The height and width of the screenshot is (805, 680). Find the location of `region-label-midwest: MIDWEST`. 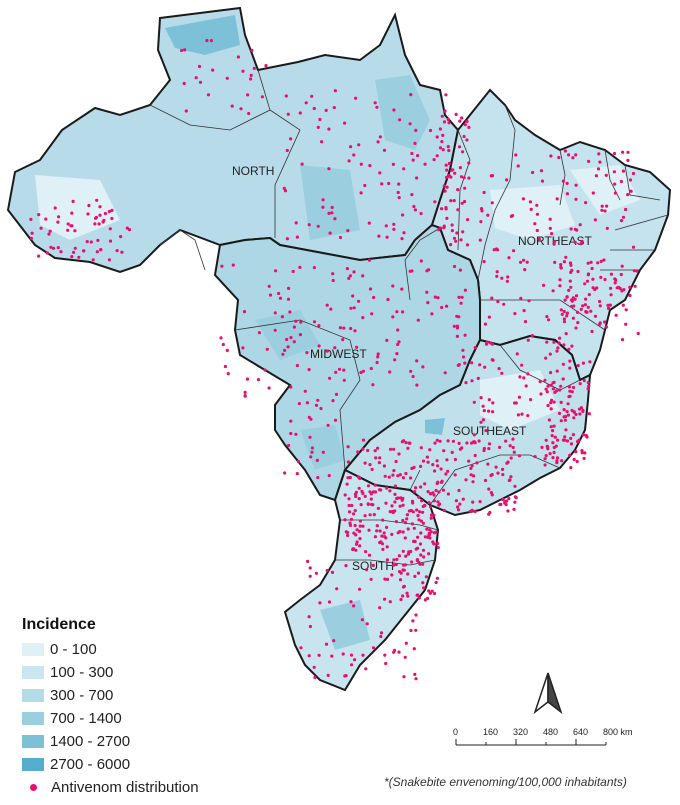

region-label-midwest: MIDWEST is located at coordinates (338, 354).